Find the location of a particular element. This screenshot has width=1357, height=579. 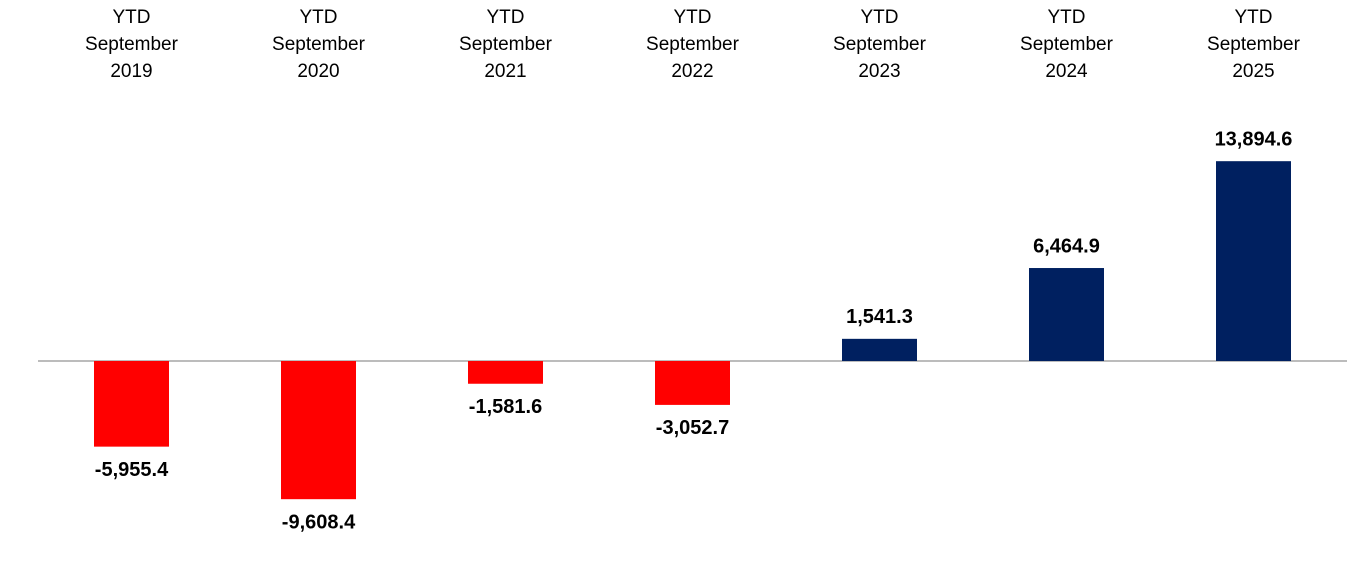

category-label: YTD September 2020 is located at coordinates (318, 44).